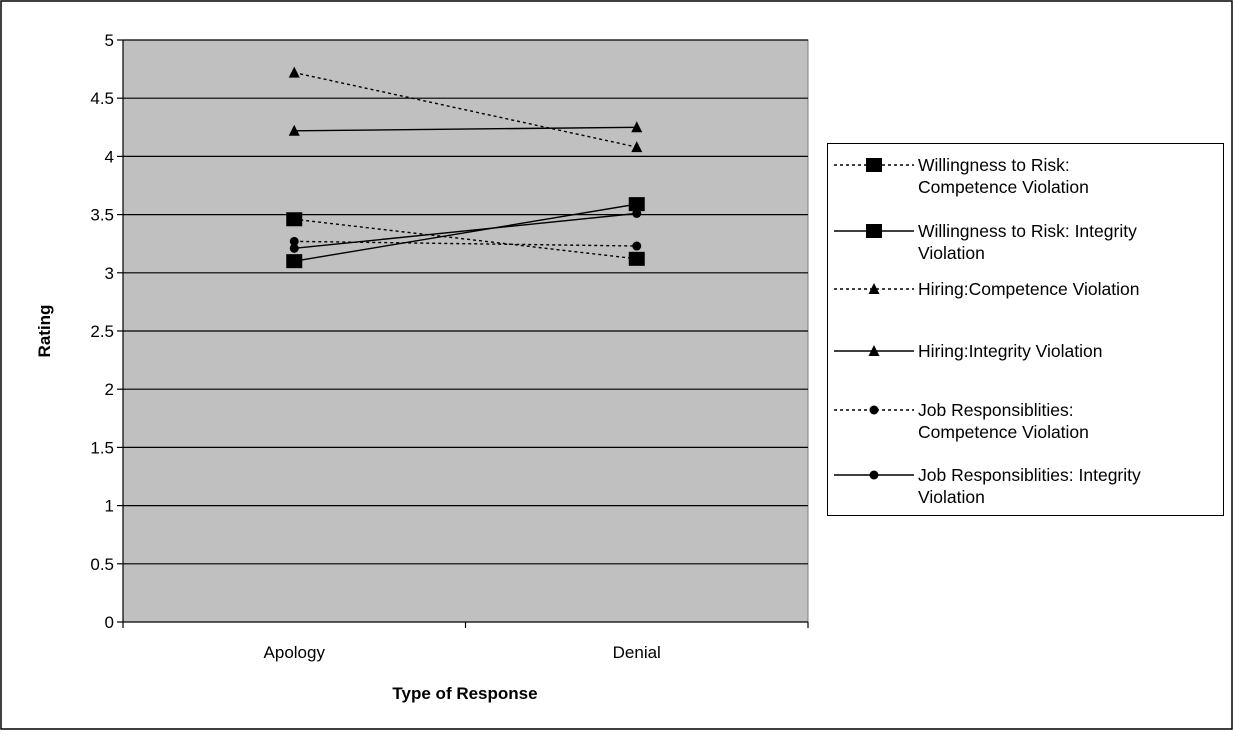 The width and height of the screenshot is (1233, 735). I want to click on y-tick-label: 0.5, so click(102, 564).